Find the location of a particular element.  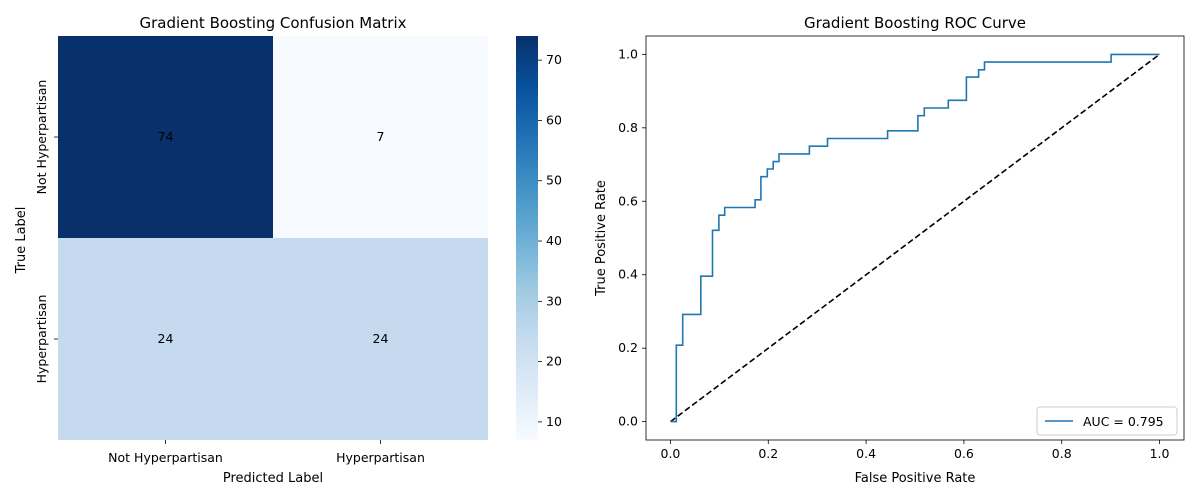

cm-cell-label: 7 is located at coordinates (381, 136).